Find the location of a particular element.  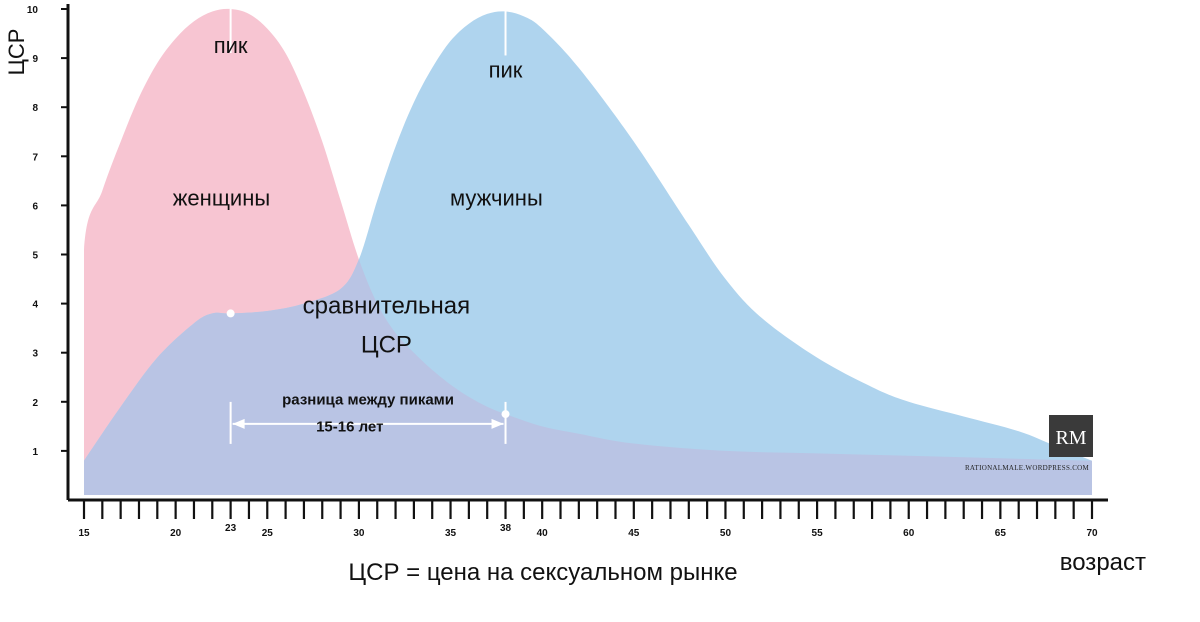

y-ticks is located at coordinates (64, 230).